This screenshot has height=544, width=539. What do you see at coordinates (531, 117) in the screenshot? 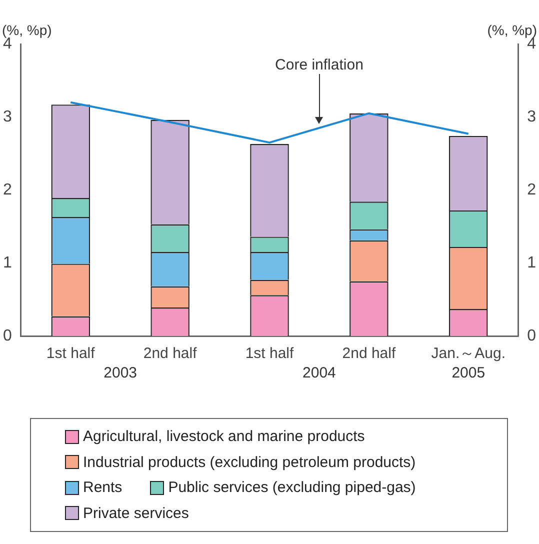
I see `y2-tick-label: 3` at bounding box center [531, 117].